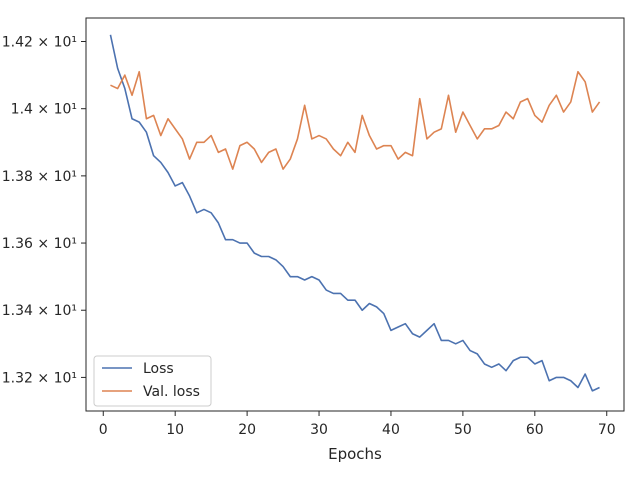  Describe the element at coordinates (607, 430) in the screenshot. I see `x-tick-label: 70` at that location.